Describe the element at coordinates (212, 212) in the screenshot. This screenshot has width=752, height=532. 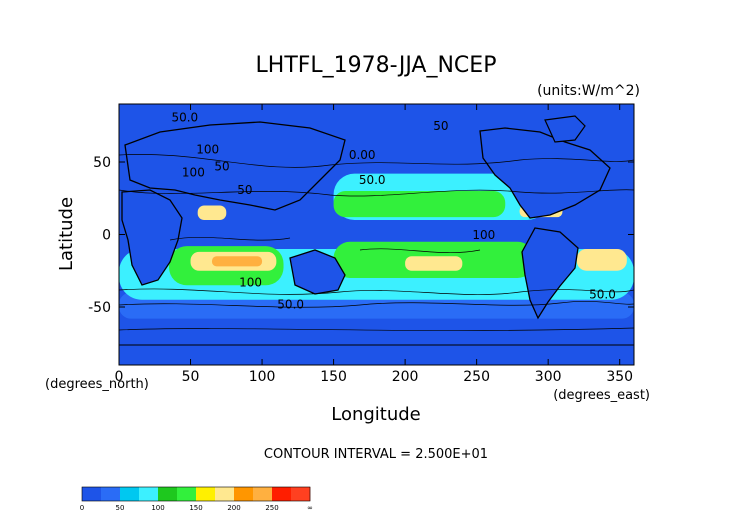
I see `region-arabian-sea` at that location.